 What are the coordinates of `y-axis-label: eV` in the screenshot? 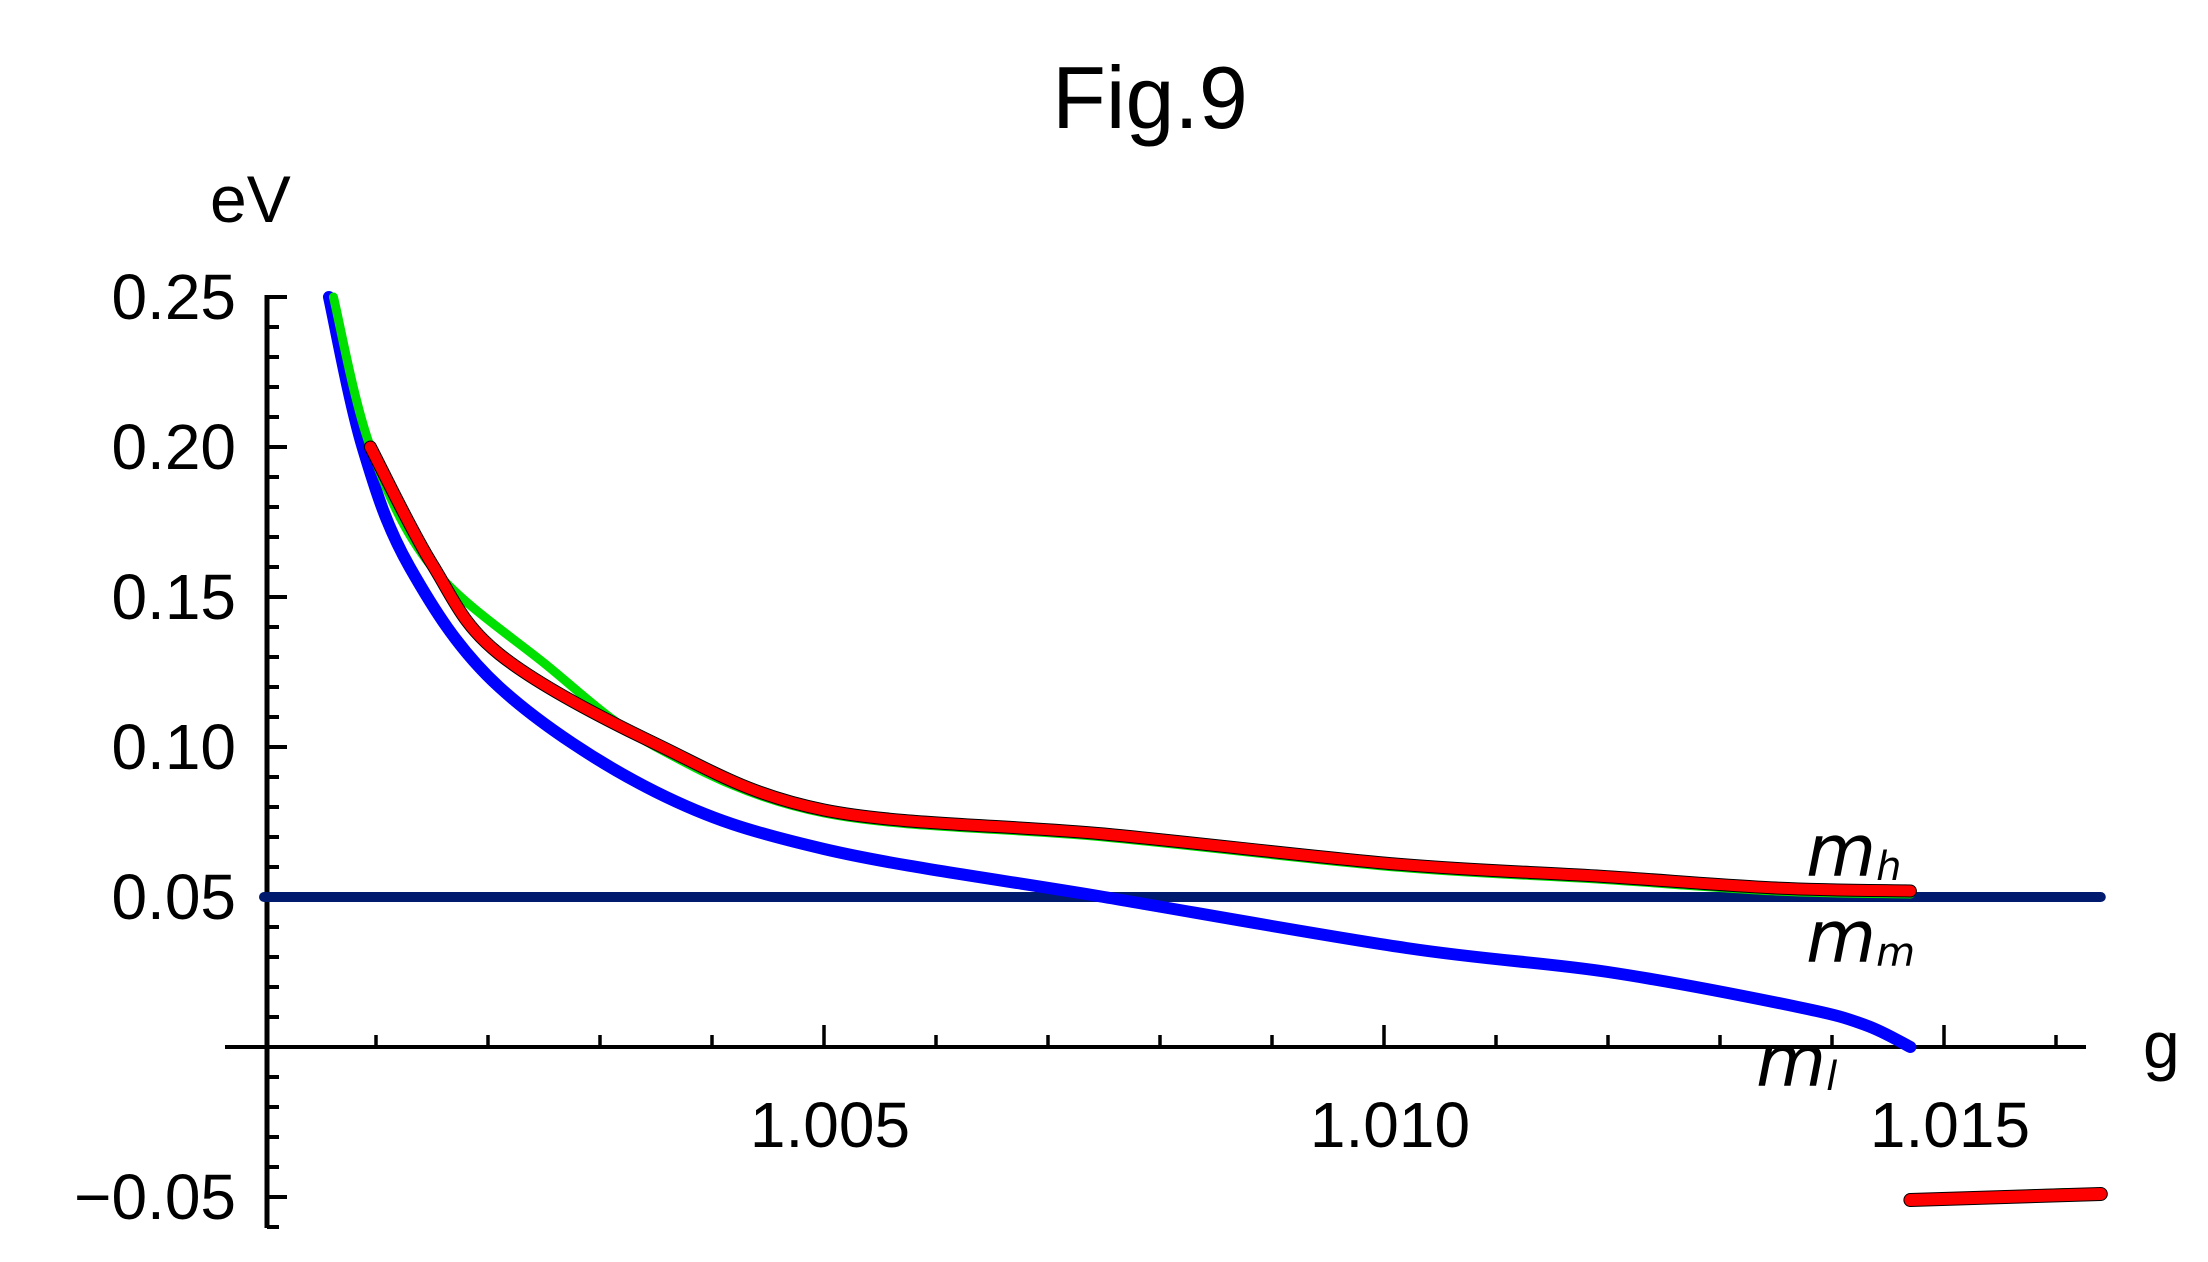 It's located at (250, 199).